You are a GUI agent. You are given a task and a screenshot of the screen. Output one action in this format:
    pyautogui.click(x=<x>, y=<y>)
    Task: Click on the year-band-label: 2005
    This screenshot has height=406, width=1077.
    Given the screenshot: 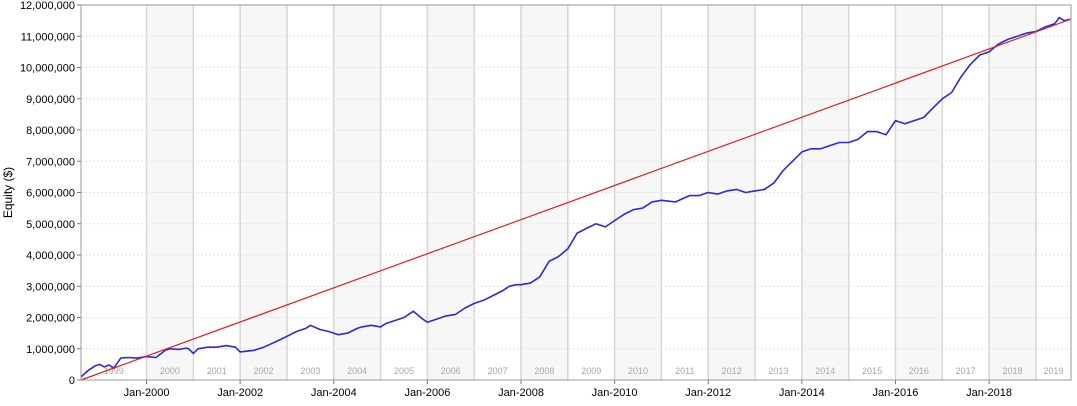 What is the action you would take?
    pyautogui.click(x=404, y=371)
    